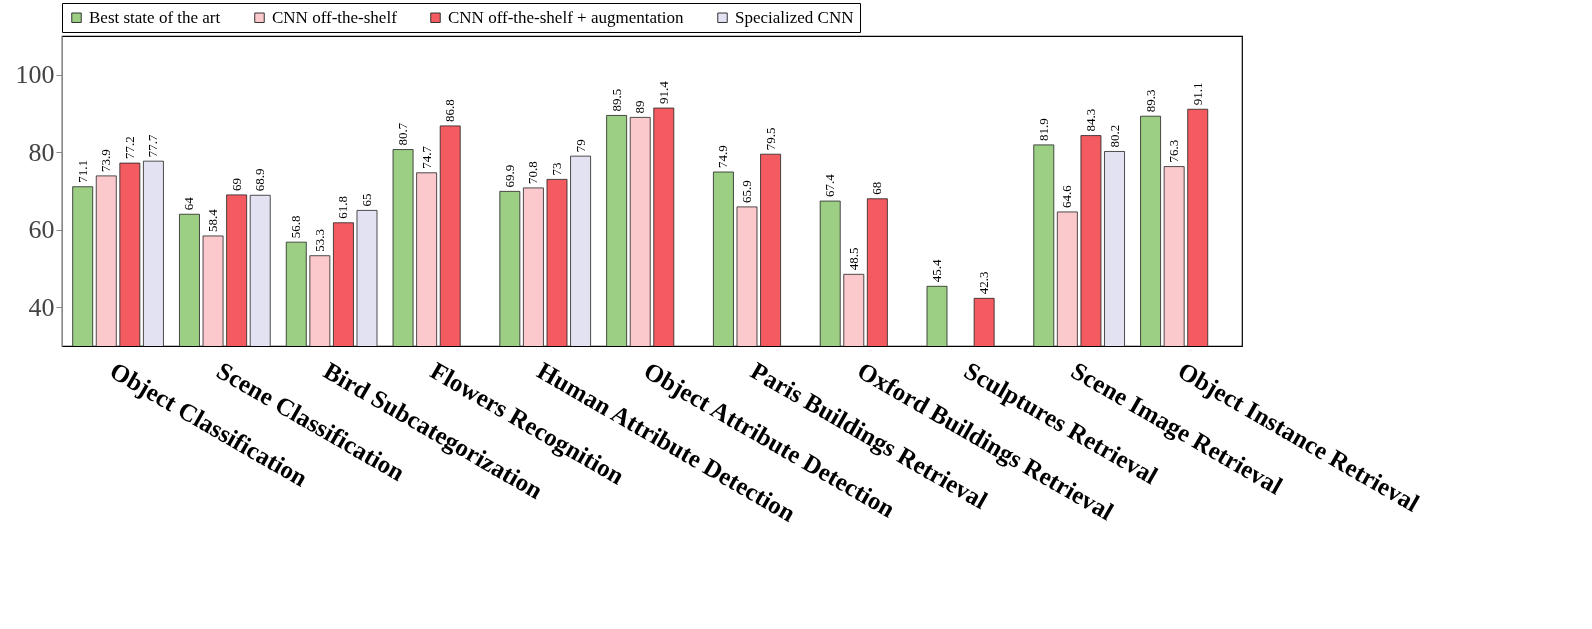  I want to click on data-label: 65.9, so click(746, 191).